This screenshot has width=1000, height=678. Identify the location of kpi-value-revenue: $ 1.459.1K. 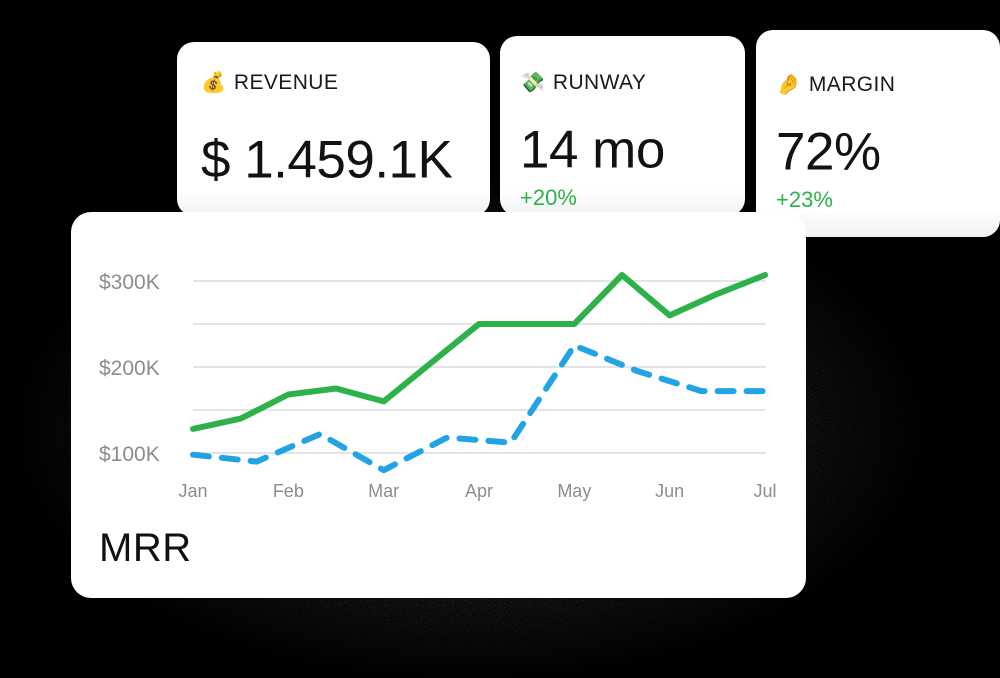
(327, 160).